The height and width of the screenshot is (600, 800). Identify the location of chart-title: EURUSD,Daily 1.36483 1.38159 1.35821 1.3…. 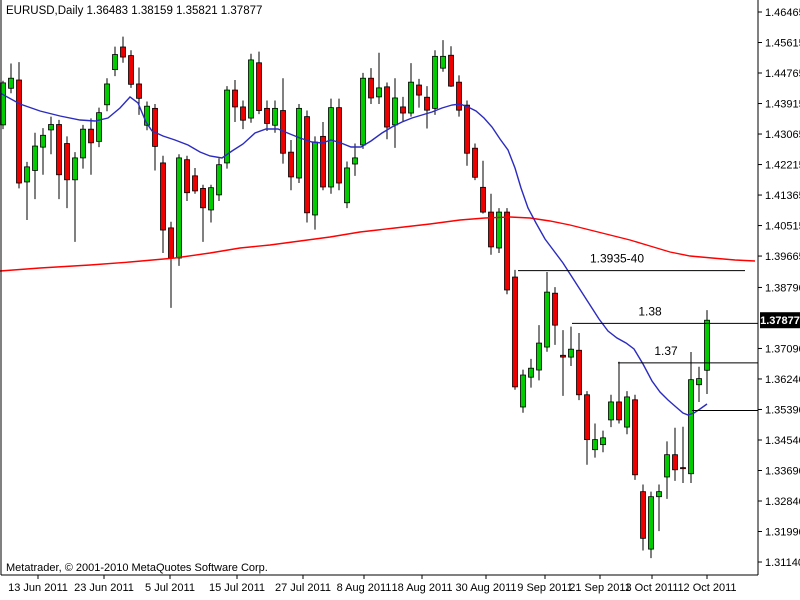
(134, 11).